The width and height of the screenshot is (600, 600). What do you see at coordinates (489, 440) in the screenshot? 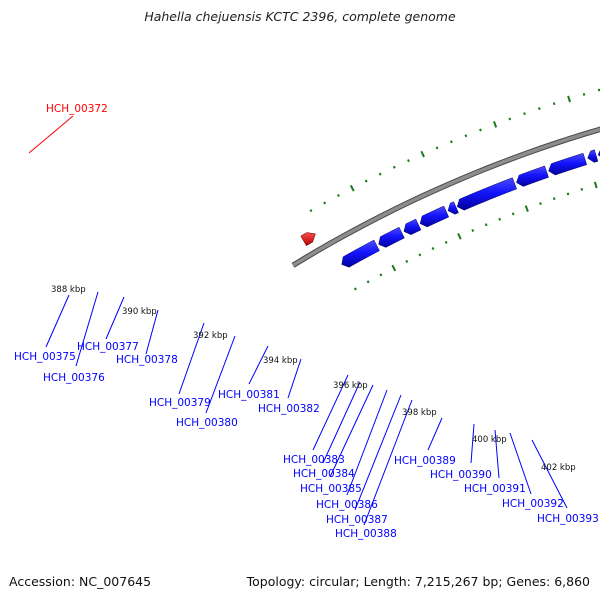
I see `scale-label: 400 kbp` at bounding box center [489, 440].